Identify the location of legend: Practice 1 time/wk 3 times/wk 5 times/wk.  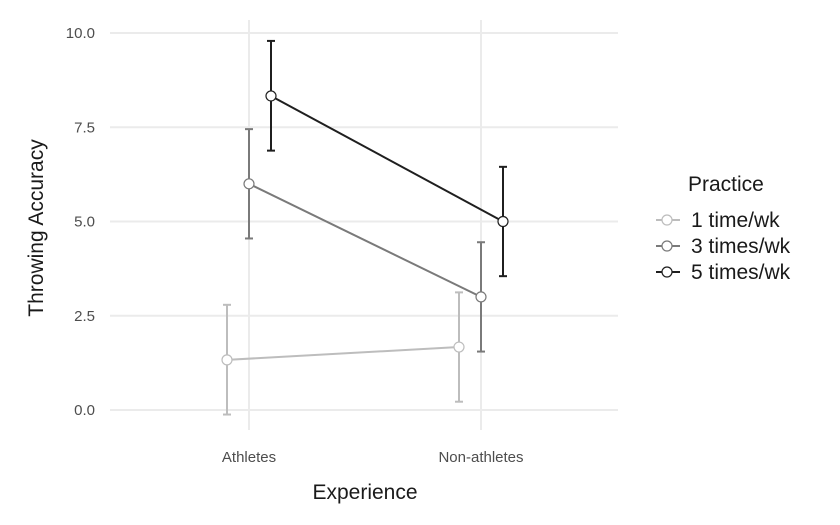
(723, 228).